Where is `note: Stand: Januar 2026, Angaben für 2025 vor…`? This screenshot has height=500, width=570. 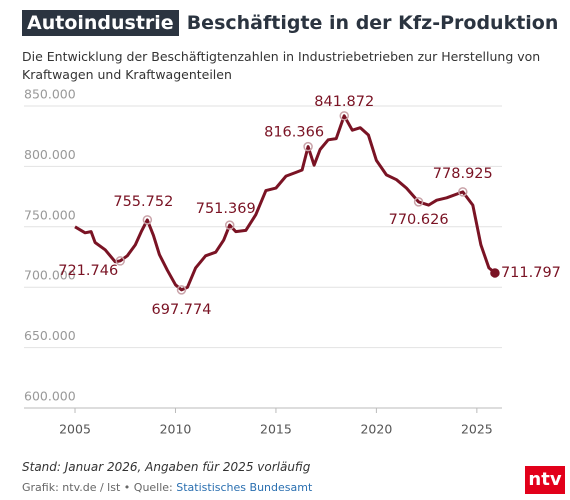 note: Stand: Januar 2026, Angaben für 2025 vor… is located at coordinates (166, 467).